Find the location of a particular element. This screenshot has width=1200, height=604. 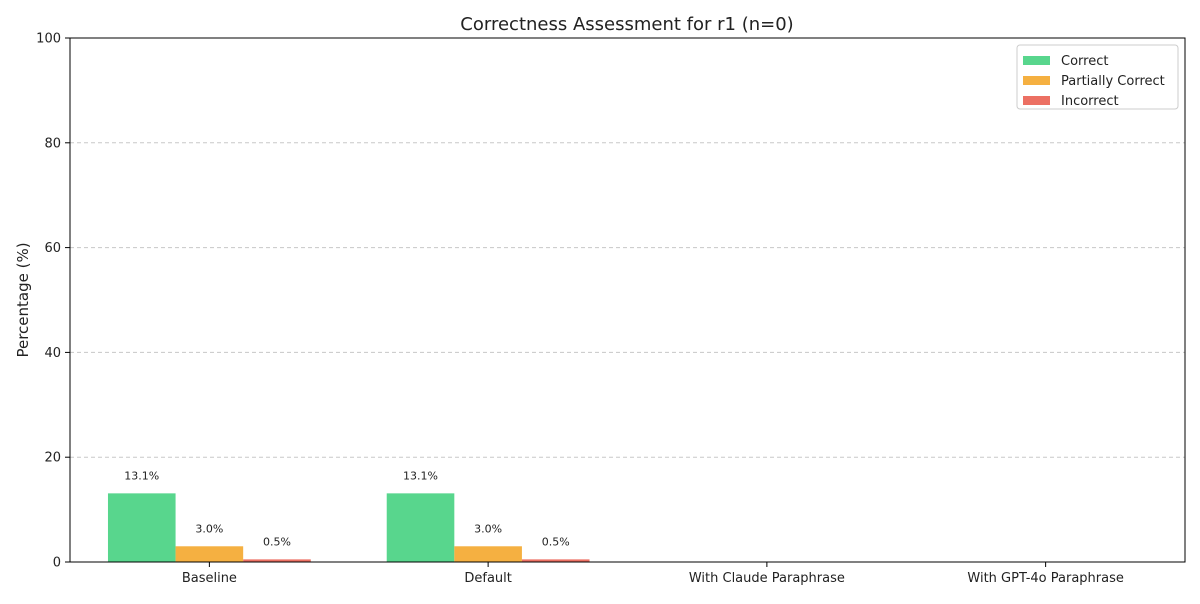

x-tick-label: Baseline is located at coordinates (209, 578).